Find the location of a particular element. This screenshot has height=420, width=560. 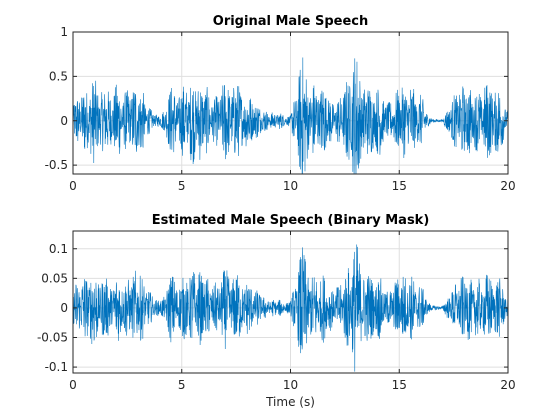

y-tick-label: 0.1 is located at coordinates (58, 249).